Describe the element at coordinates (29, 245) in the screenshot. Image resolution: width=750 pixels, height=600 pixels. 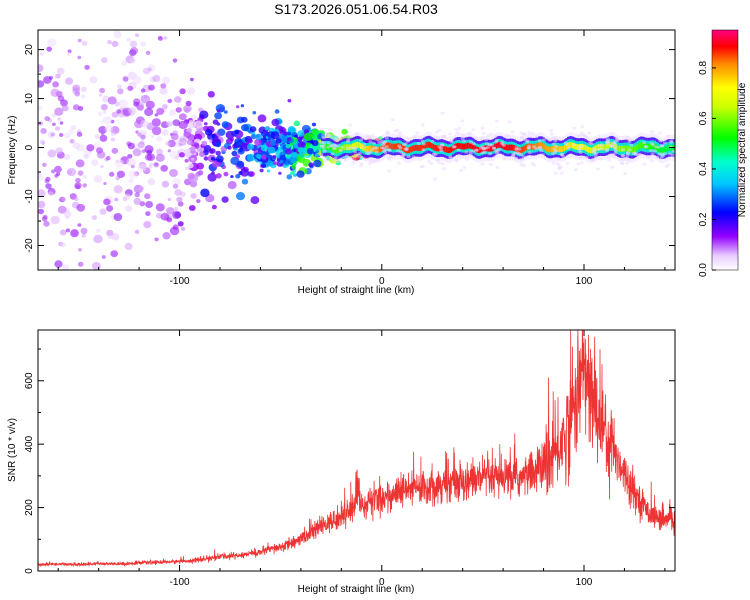
I see `y-tick-label: -20` at that location.